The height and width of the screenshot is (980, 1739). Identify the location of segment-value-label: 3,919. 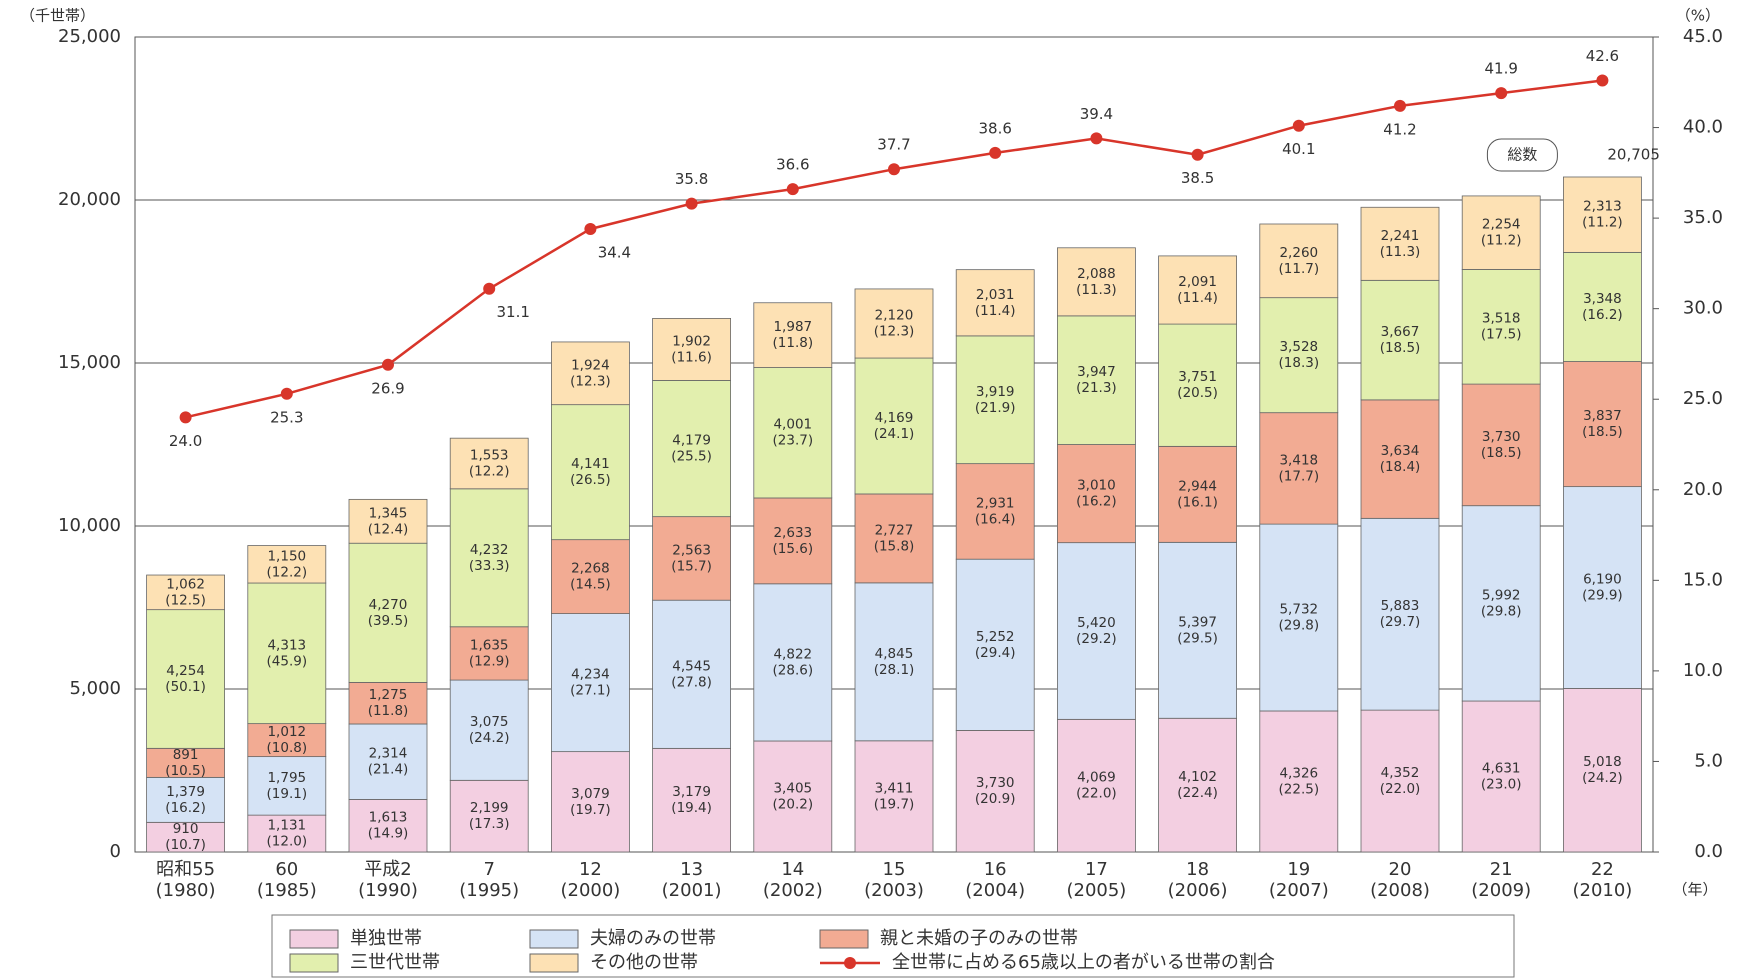
(995, 392).